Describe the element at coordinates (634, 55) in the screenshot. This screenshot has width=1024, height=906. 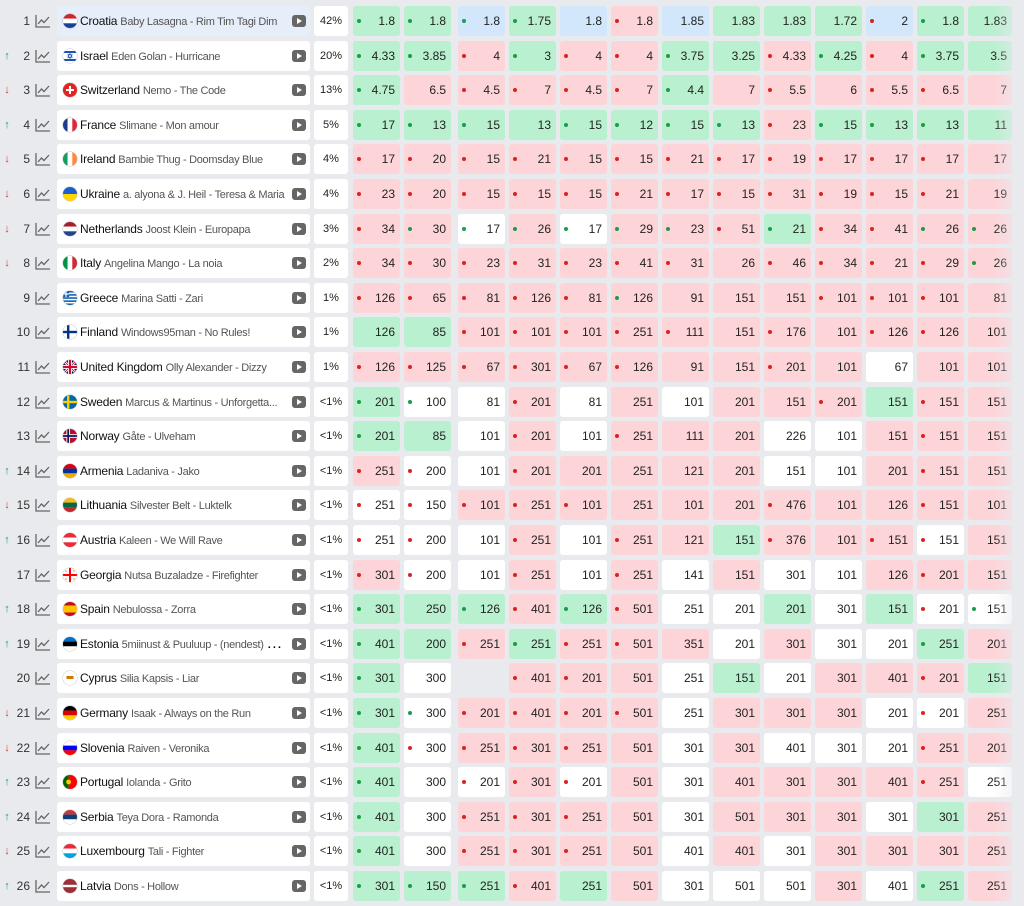
I see `odds-cell: 4` at that location.